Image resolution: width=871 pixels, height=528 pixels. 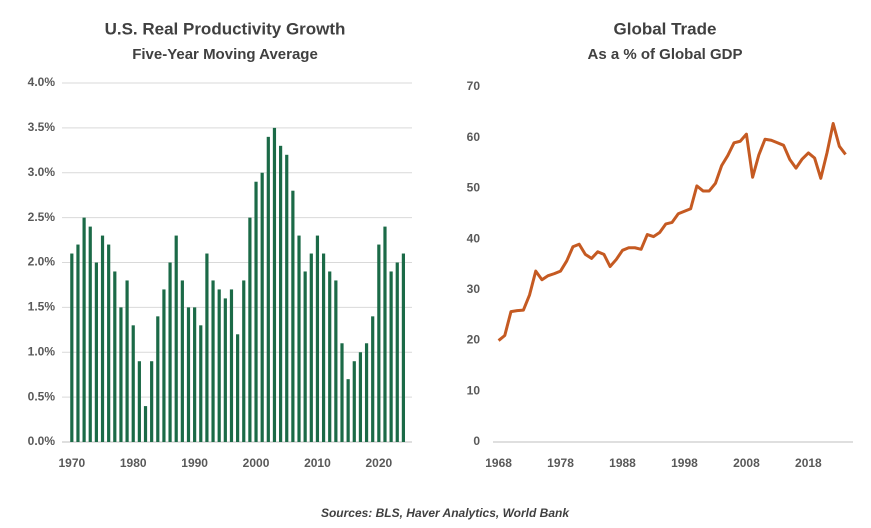 I want to click on chart-title: U.S. Real Productivity Growth, so click(x=225, y=28).